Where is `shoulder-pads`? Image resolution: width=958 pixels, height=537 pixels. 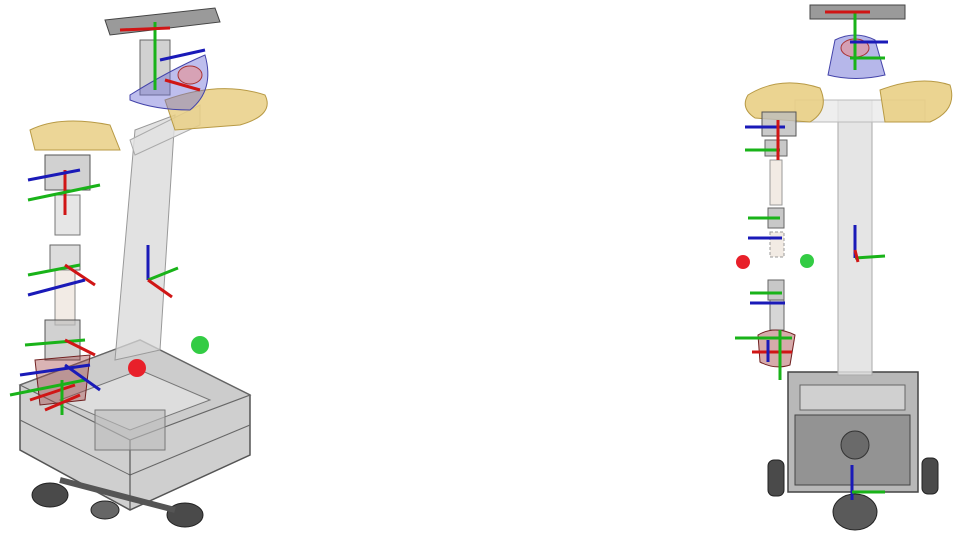 shoulder-pads is located at coordinates (148, 119).